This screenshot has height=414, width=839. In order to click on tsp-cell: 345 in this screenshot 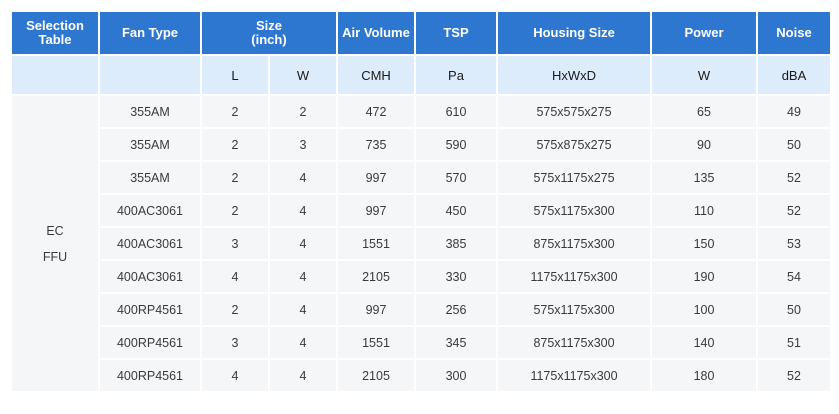, I will do `click(456, 342)`.